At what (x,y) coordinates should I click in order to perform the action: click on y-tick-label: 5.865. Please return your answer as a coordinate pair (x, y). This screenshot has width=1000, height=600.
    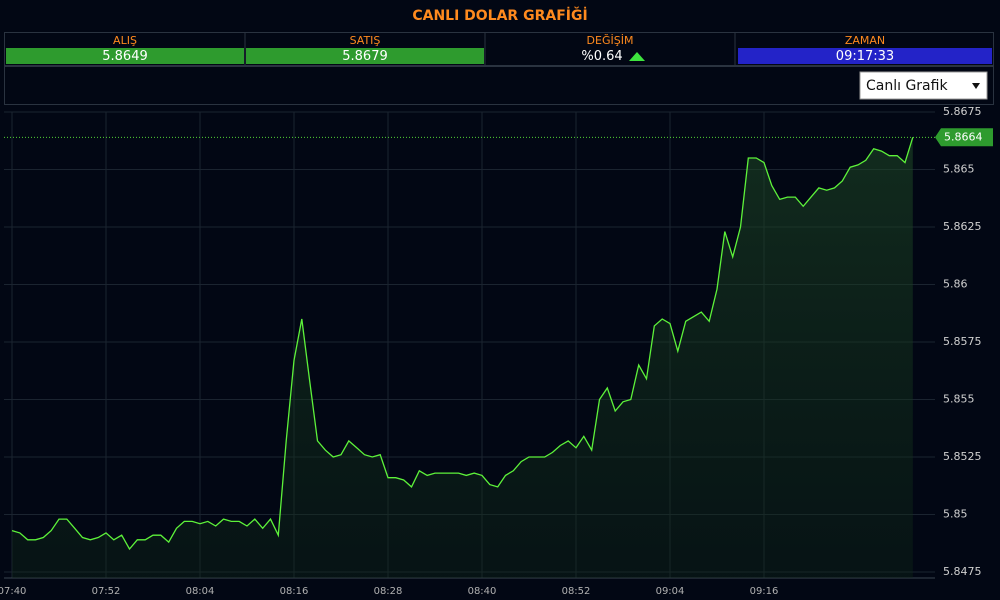
    Looking at the image, I should click on (959, 169).